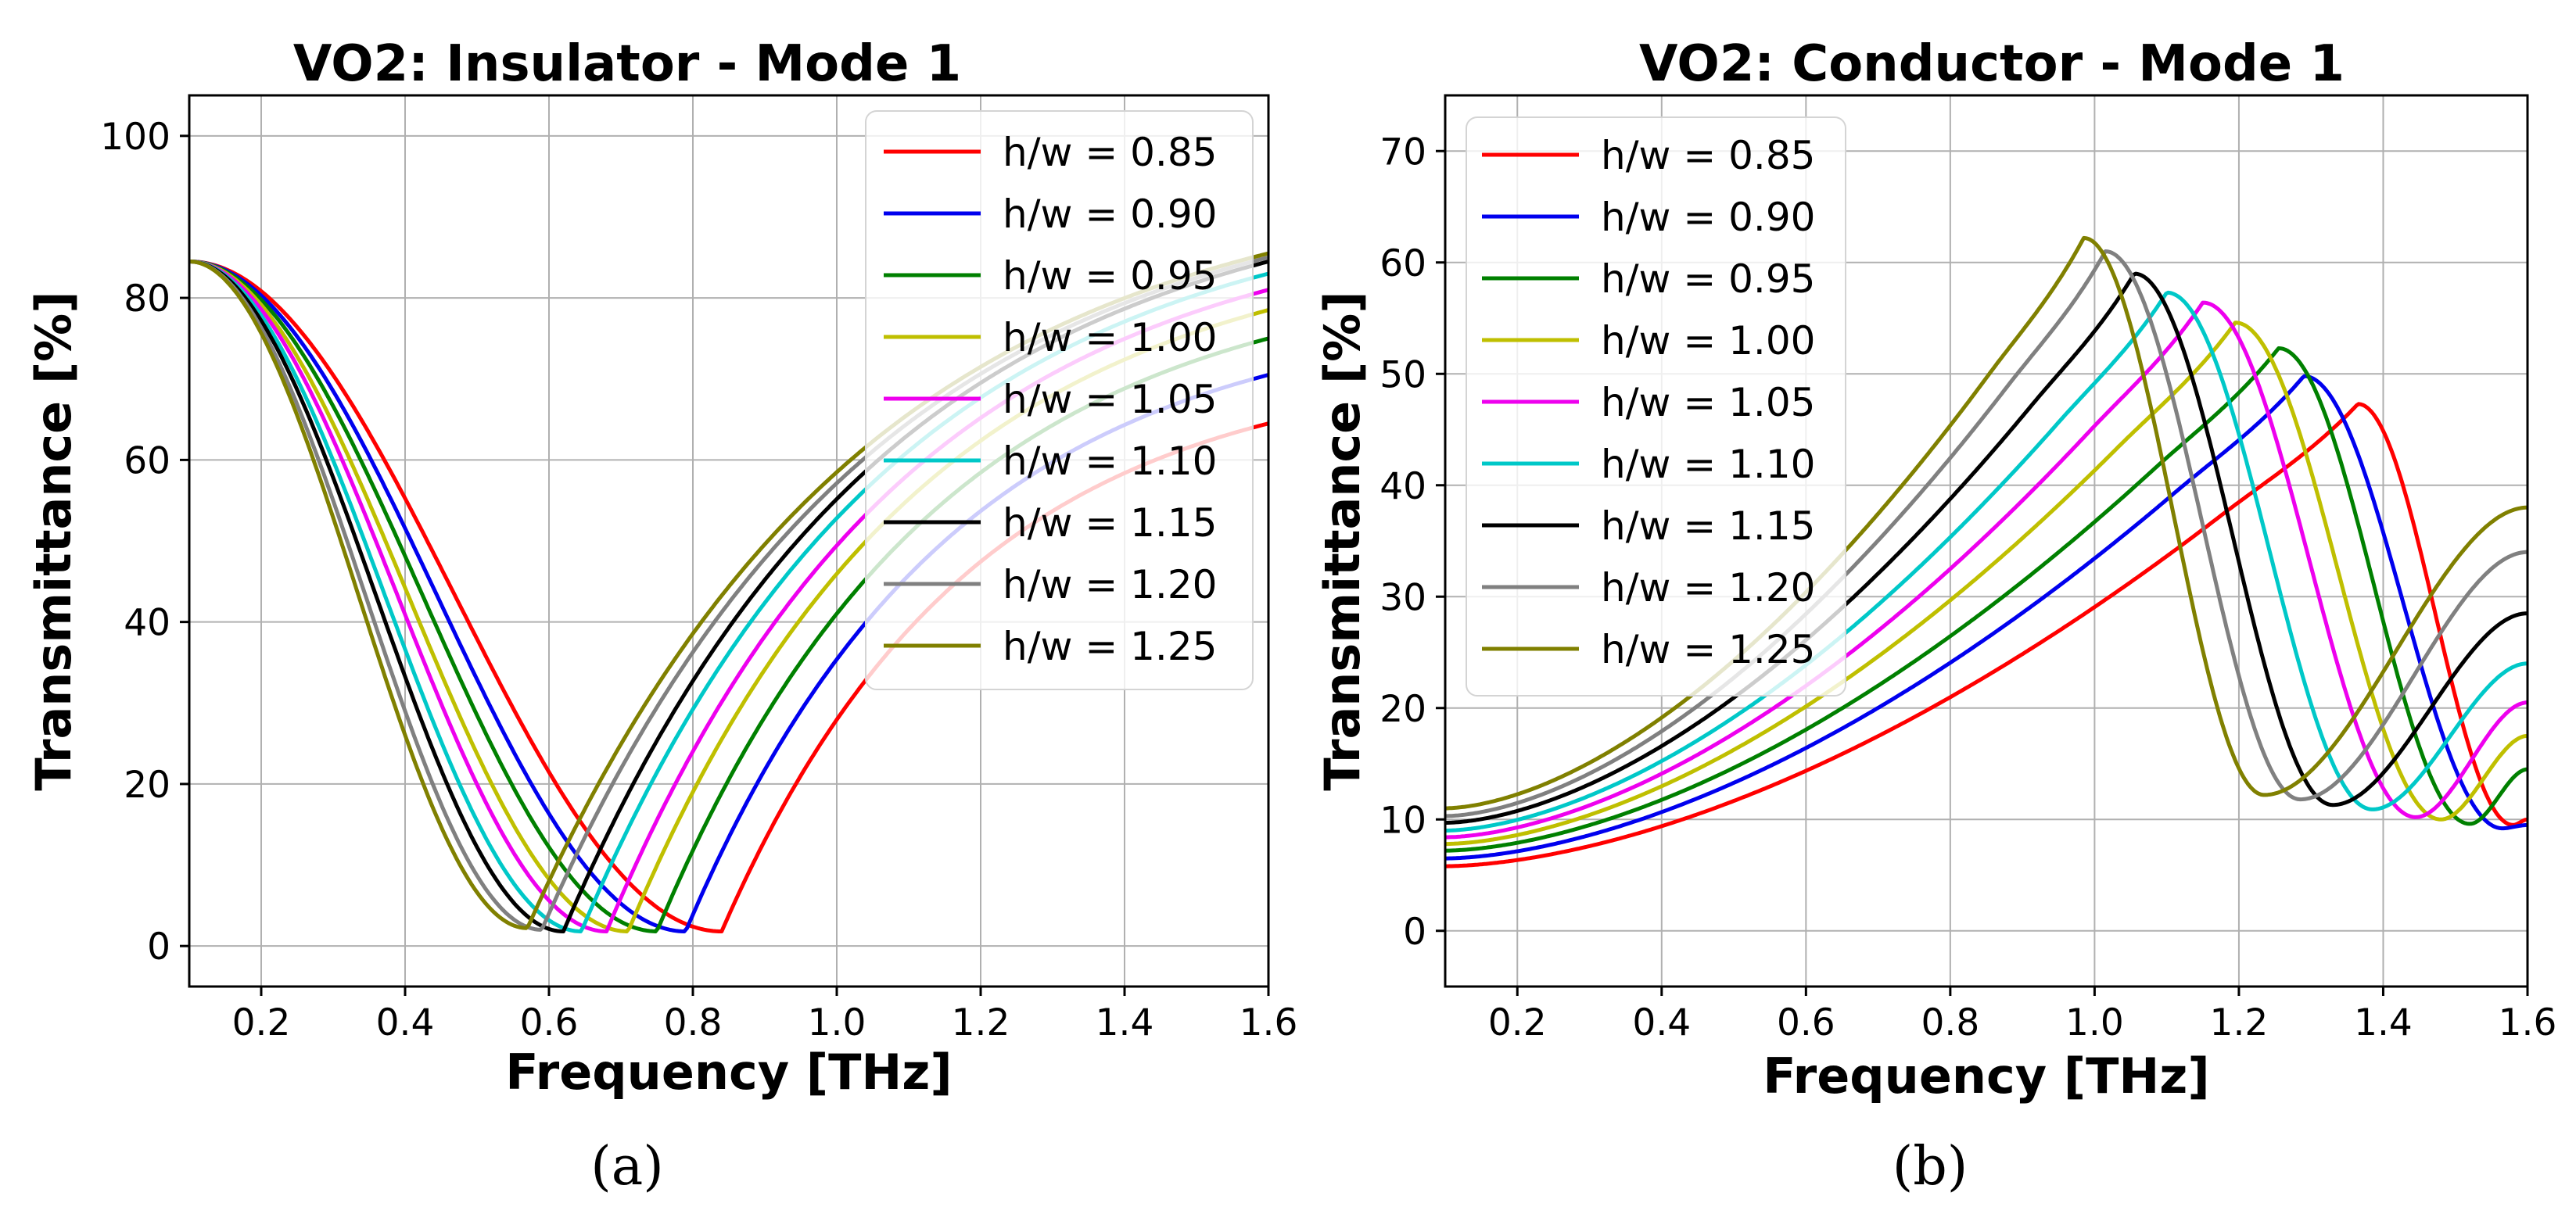 This screenshot has width=2576, height=1214. What do you see at coordinates (1402, 152) in the screenshot?
I see `y-tick-label: 70` at bounding box center [1402, 152].